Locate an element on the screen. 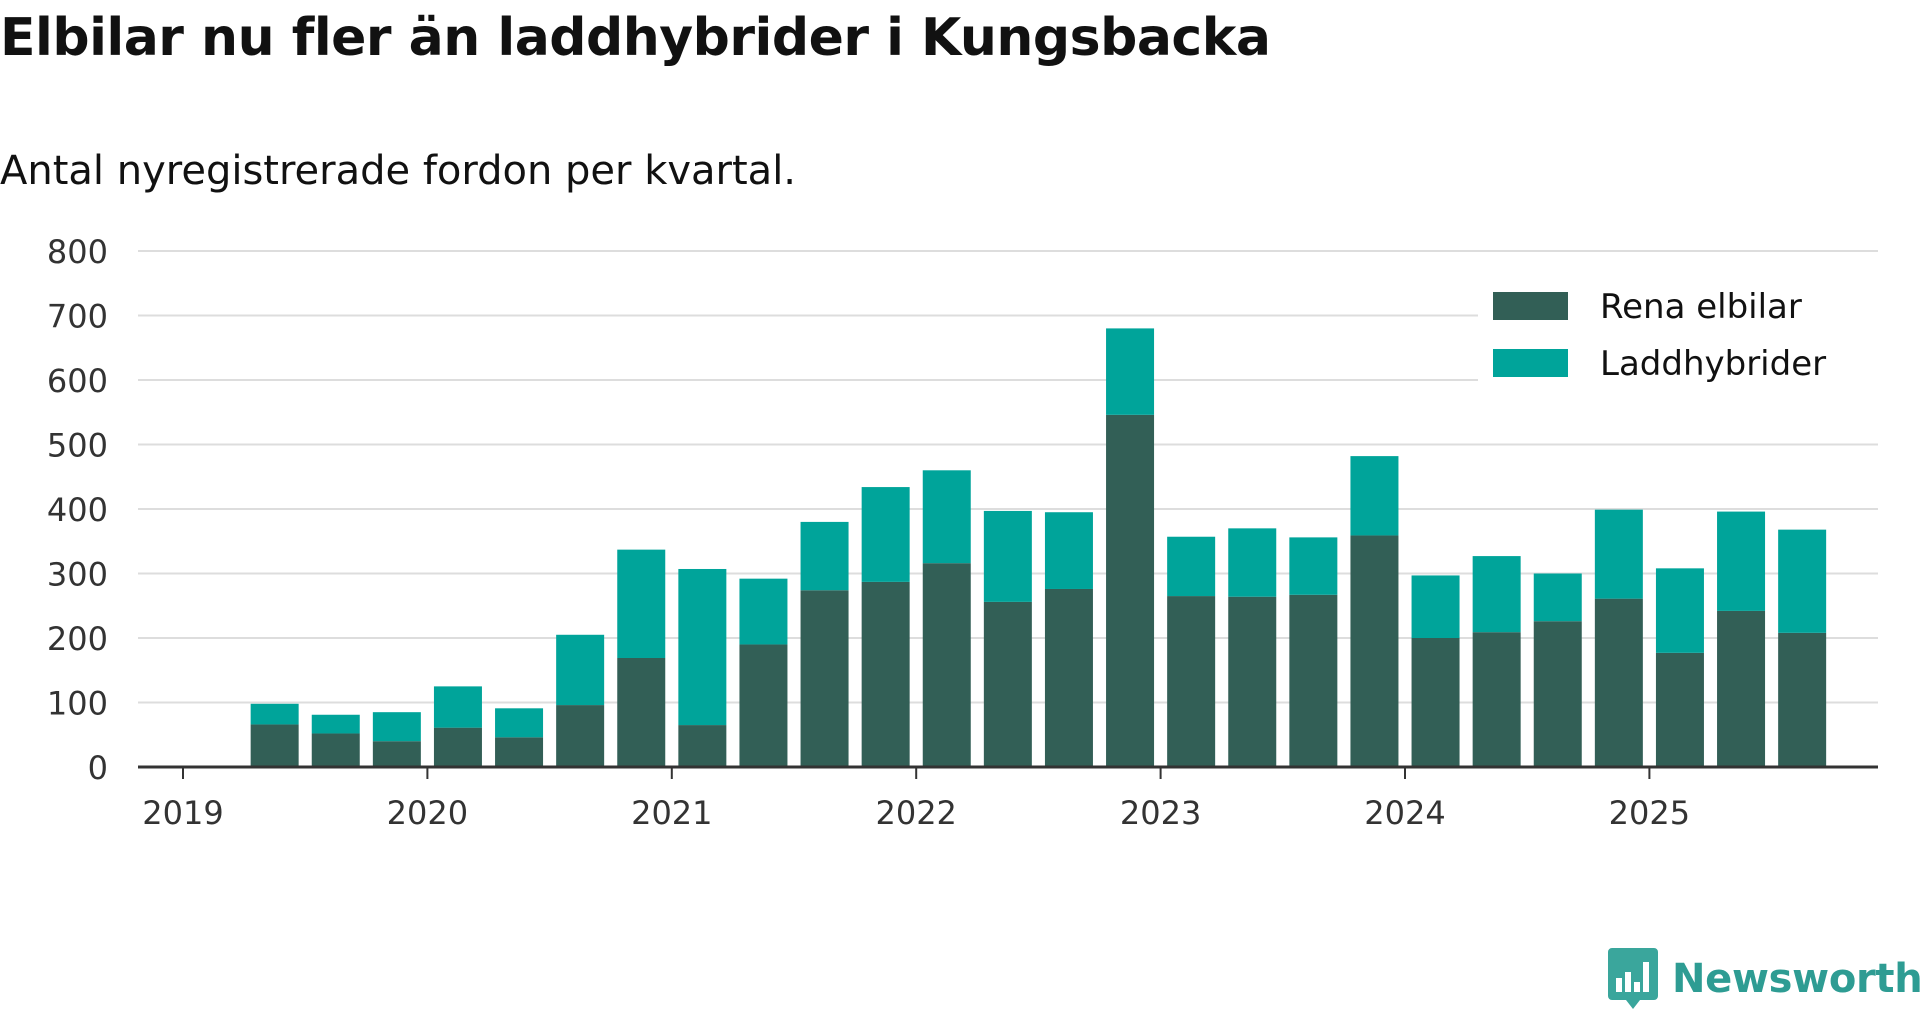 The width and height of the screenshot is (1920, 1010). y-tick-label: 400 is located at coordinates (77, 510).